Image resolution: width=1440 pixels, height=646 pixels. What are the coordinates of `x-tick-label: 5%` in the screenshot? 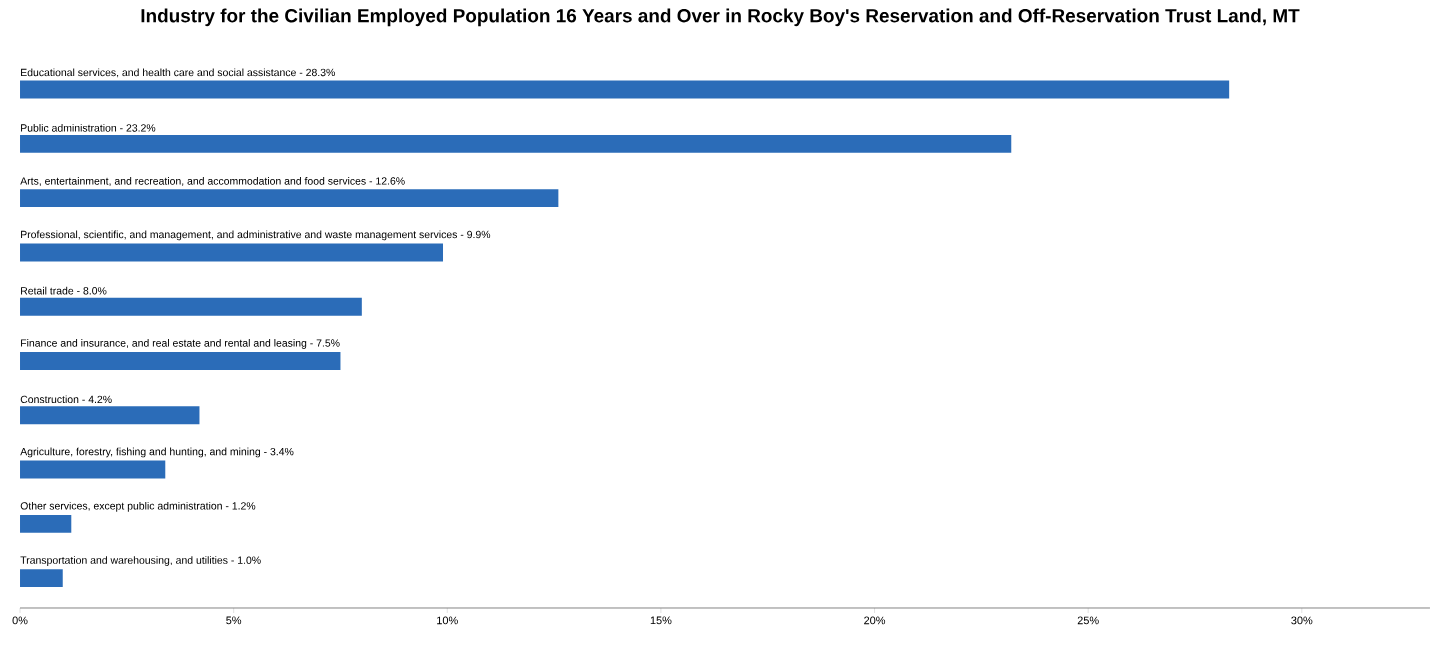 It's located at (234, 620).